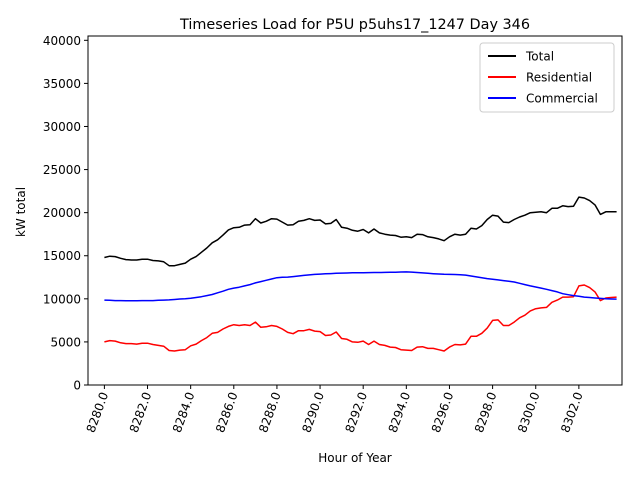 Image resolution: width=640 pixels, height=480 pixels. Describe the element at coordinates (62, 127) in the screenshot. I see `y-tick-label: 30000` at that location.